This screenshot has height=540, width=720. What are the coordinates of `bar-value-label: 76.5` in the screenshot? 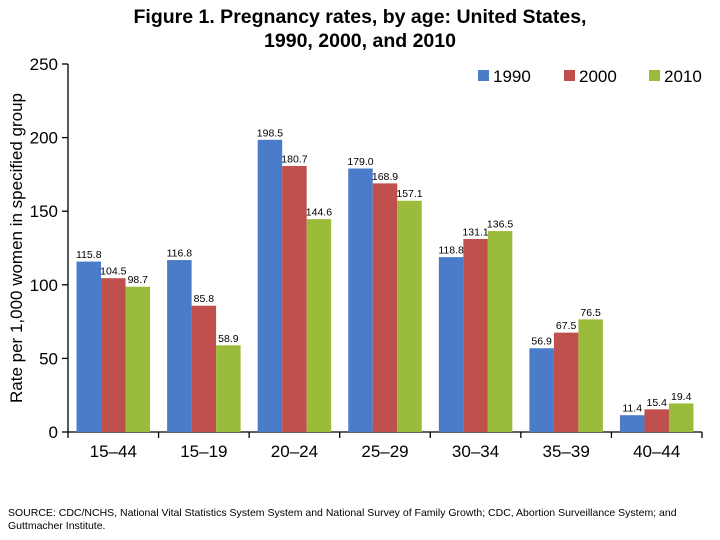 It's located at (590, 313).